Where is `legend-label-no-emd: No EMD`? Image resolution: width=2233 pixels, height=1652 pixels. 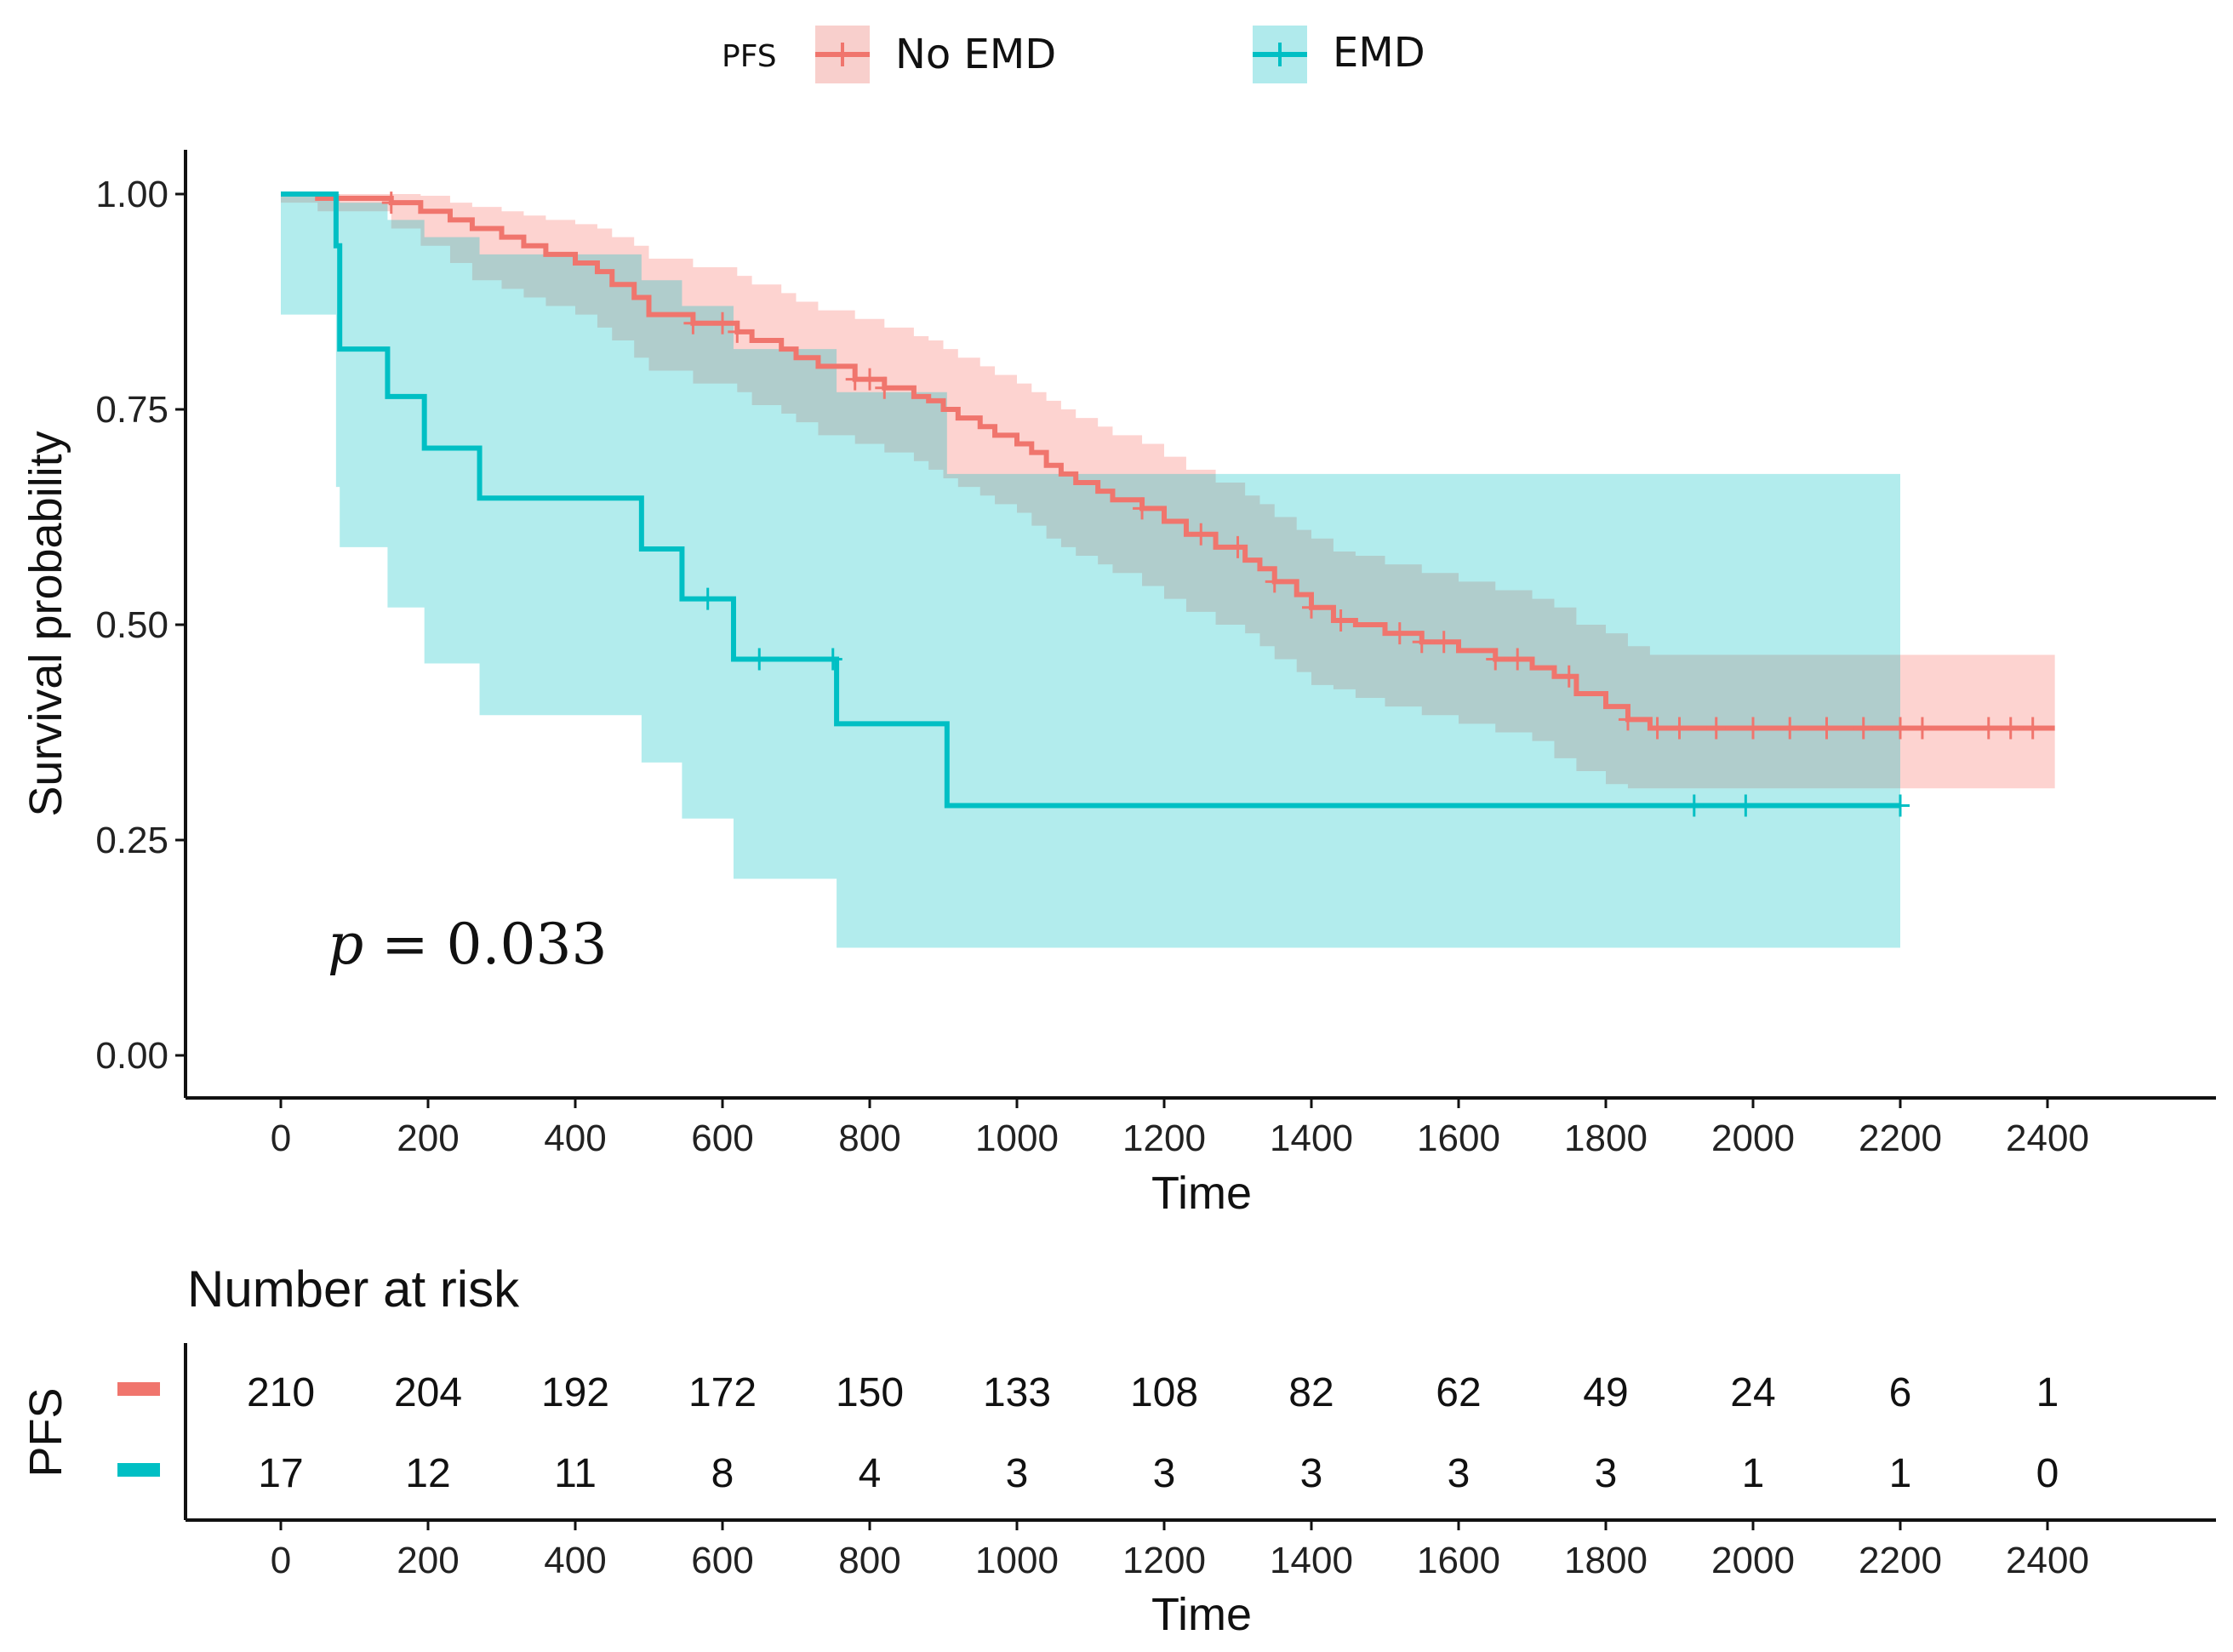
legend-label-no-emd: No EMD is located at coordinates (975, 55).